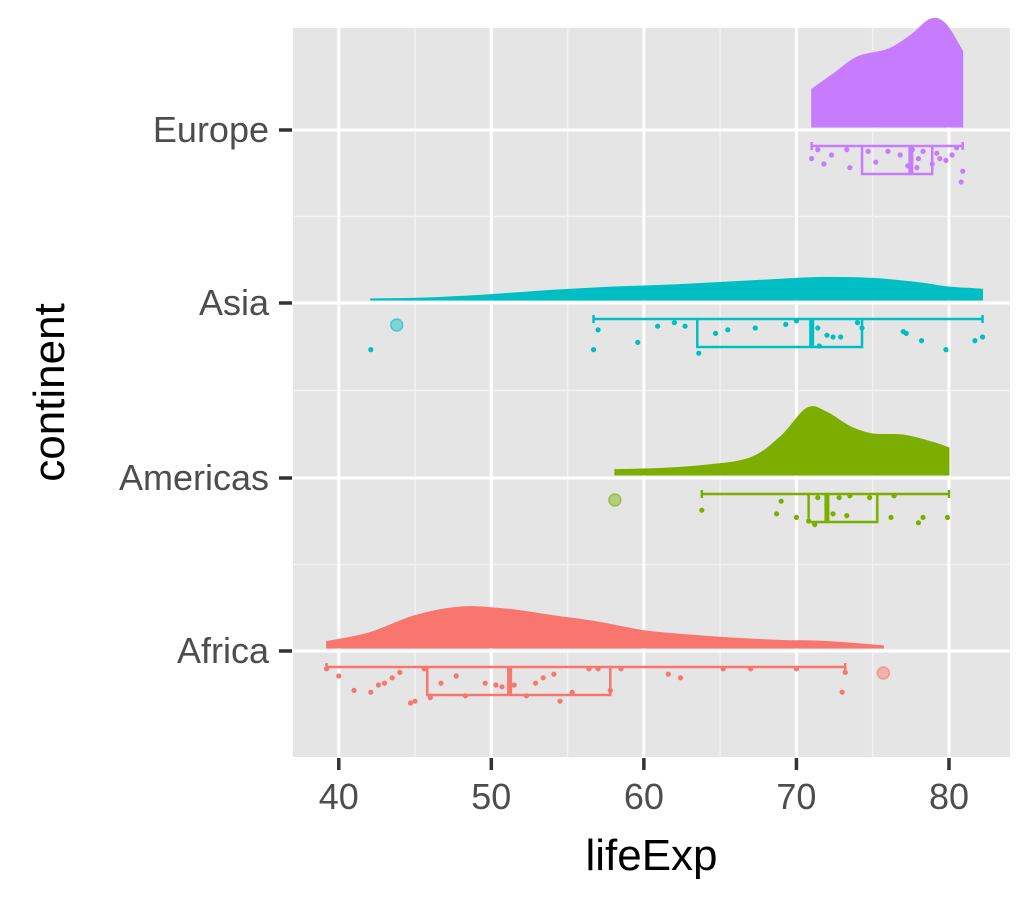  What do you see at coordinates (677, 288) in the screenshot?
I see `density-cloud-asia` at bounding box center [677, 288].